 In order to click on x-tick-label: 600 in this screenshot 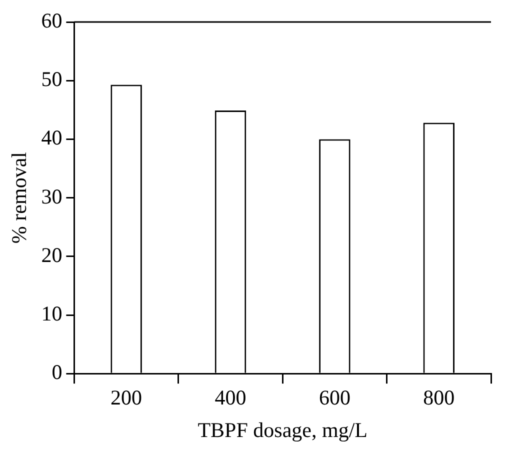, I will do `click(334, 398)`.